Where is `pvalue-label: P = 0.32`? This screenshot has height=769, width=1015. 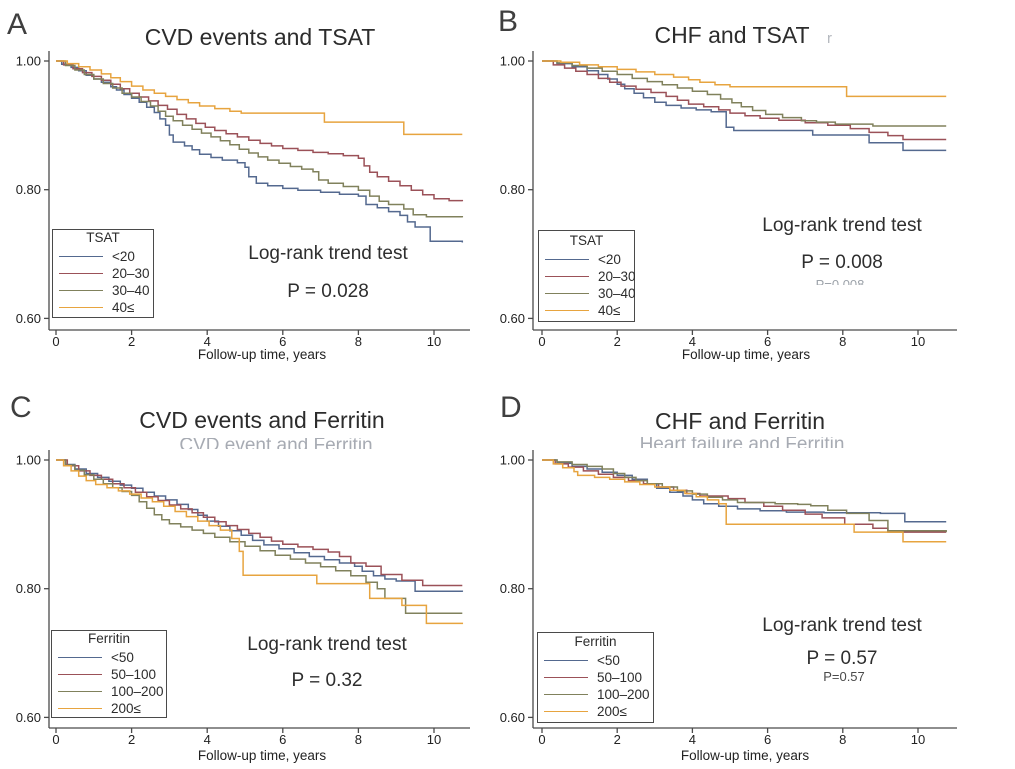
pvalue-label: P = 0.32 is located at coordinates (327, 680).